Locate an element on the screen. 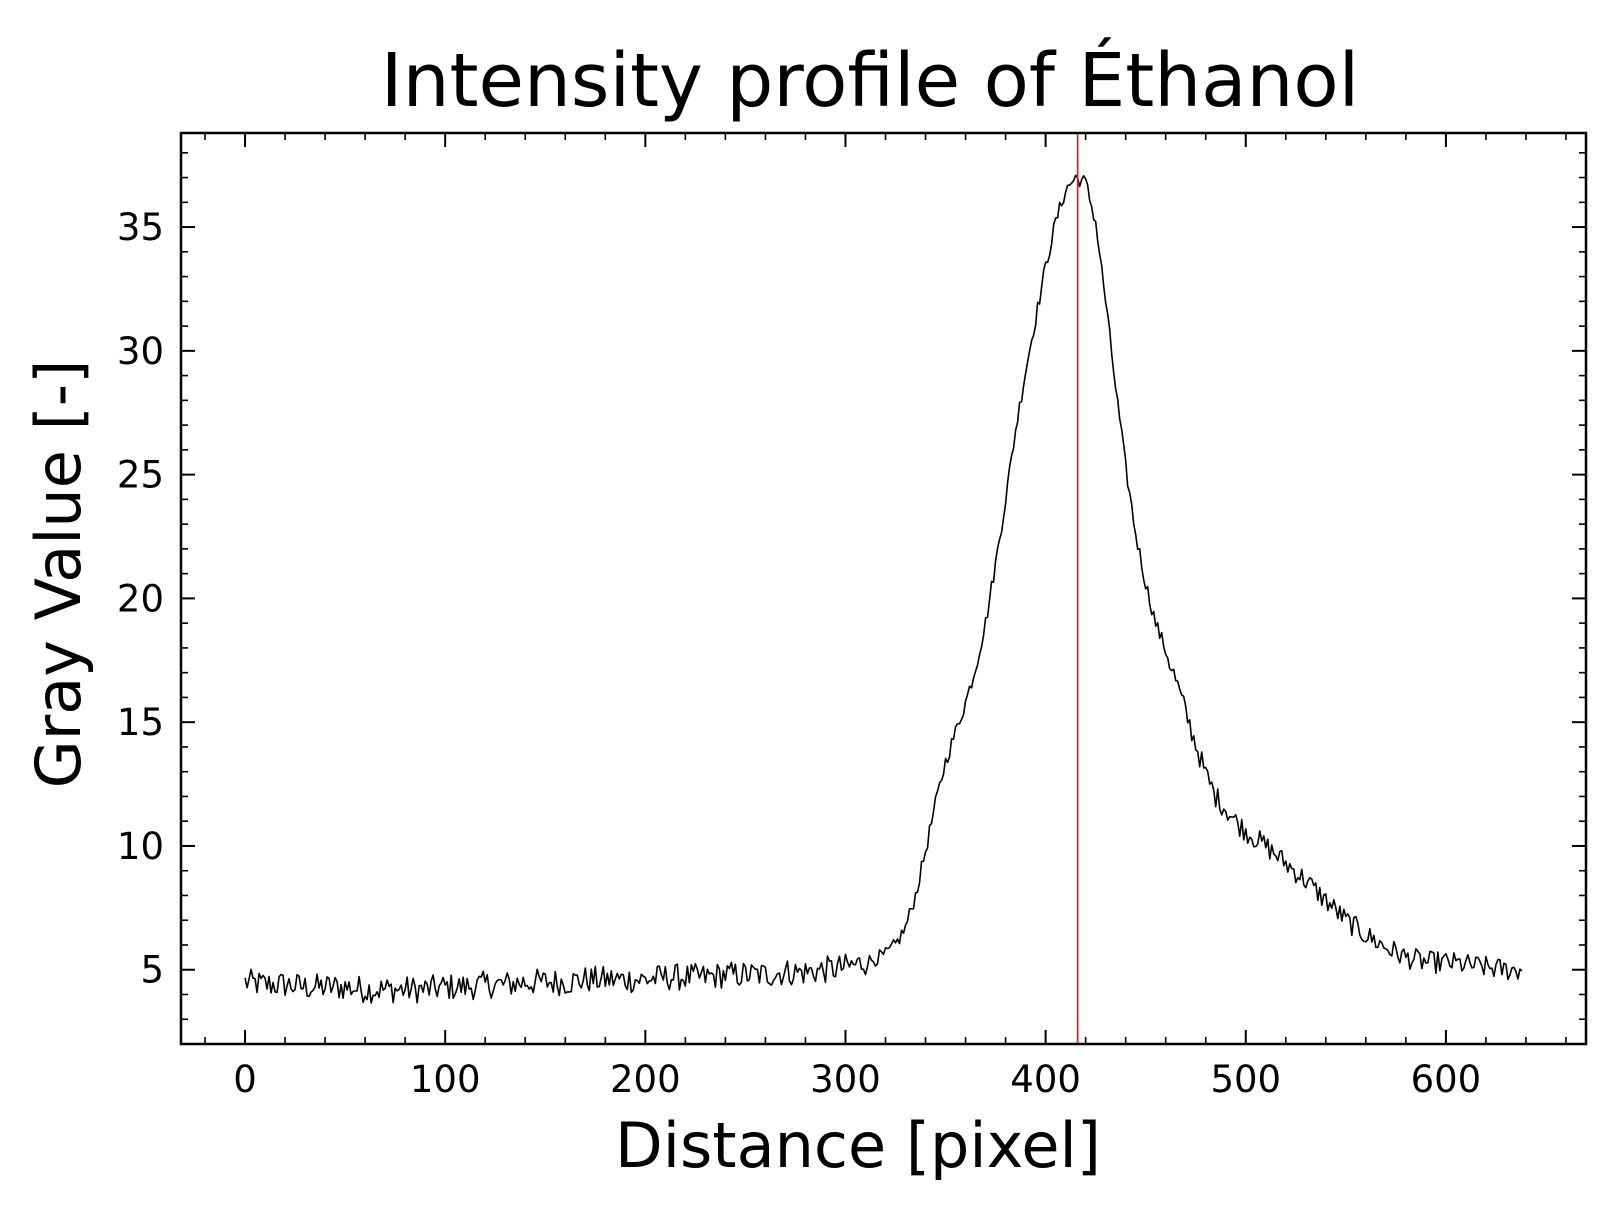 This screenshot has height=1208, width=1605. x-tick-labels: 0 100 200 300 400 500 600 is located at coordinates (857, 1079).